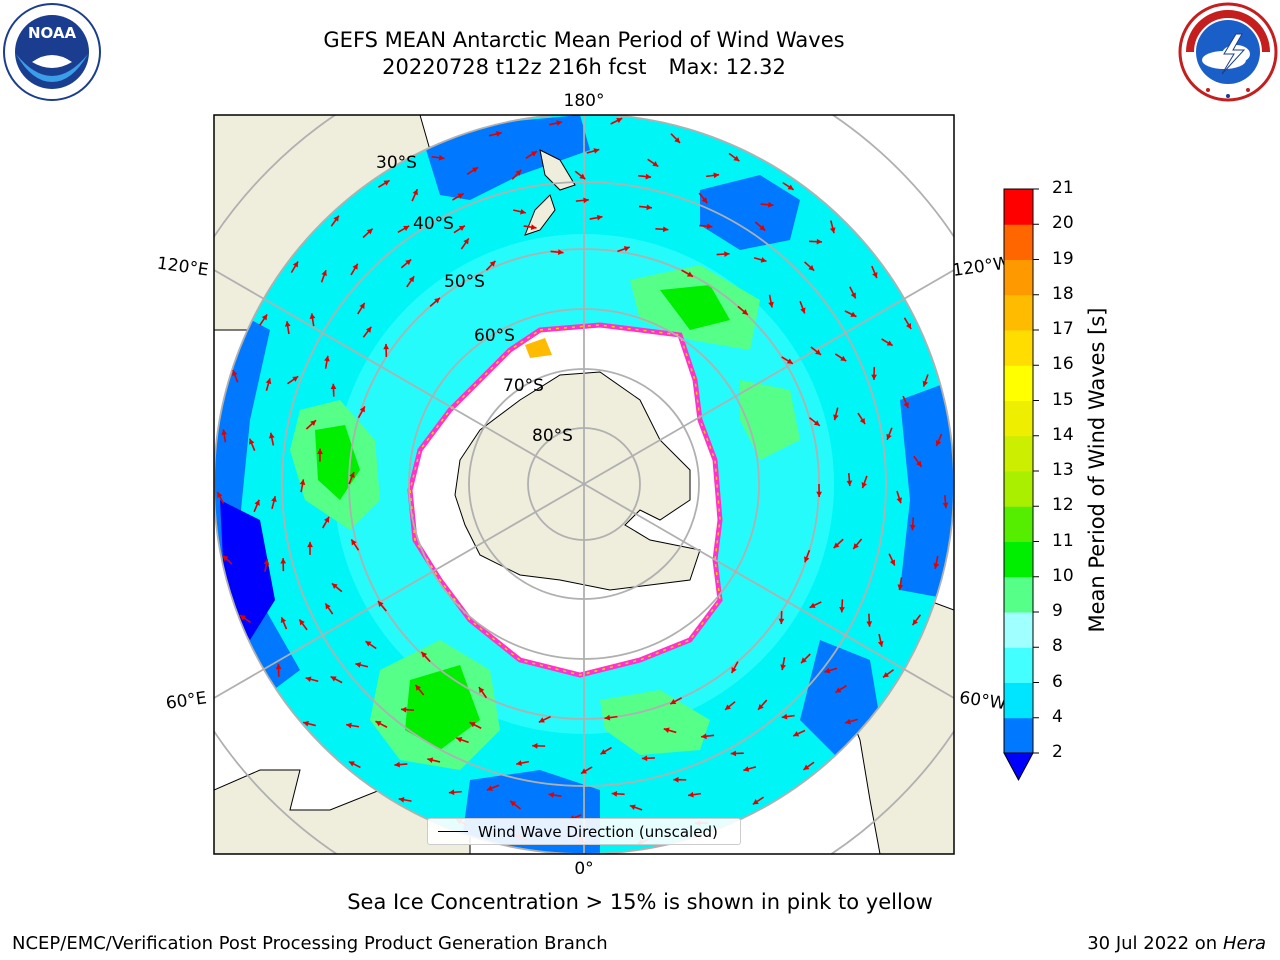 The width and height of the screenshot is (1280, 960). I want to click on colorbar-tick-label: 17, so click(1063, 329).